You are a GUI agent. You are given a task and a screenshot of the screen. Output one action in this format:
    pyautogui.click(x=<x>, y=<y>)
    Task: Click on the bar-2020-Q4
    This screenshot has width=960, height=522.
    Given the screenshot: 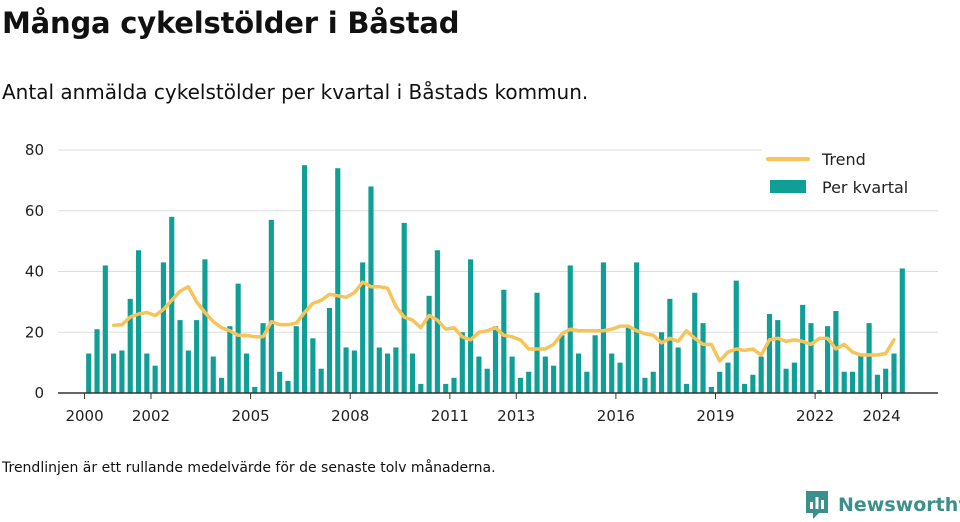 What is the action you would take?
    pyautogui.click(x=778, y=356)
    